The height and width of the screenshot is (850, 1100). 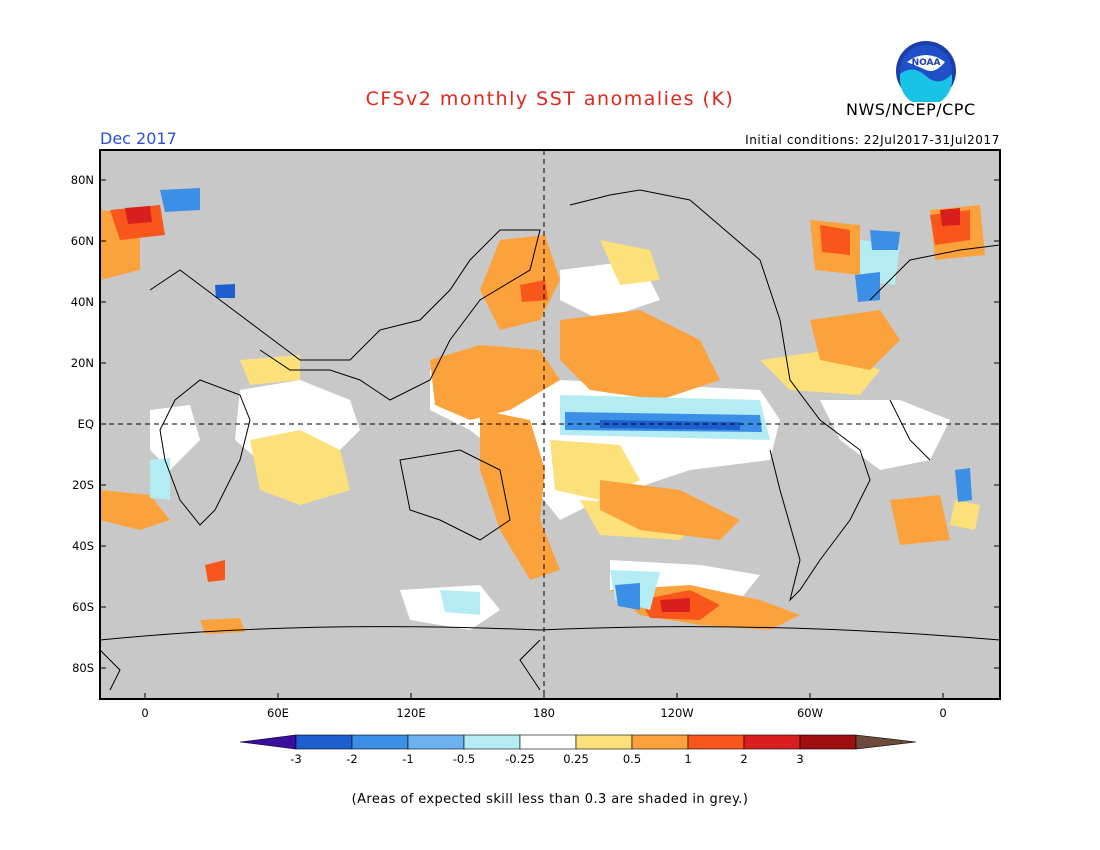 I want to click on colorbar-label: -3, so click(x=296, y=759).